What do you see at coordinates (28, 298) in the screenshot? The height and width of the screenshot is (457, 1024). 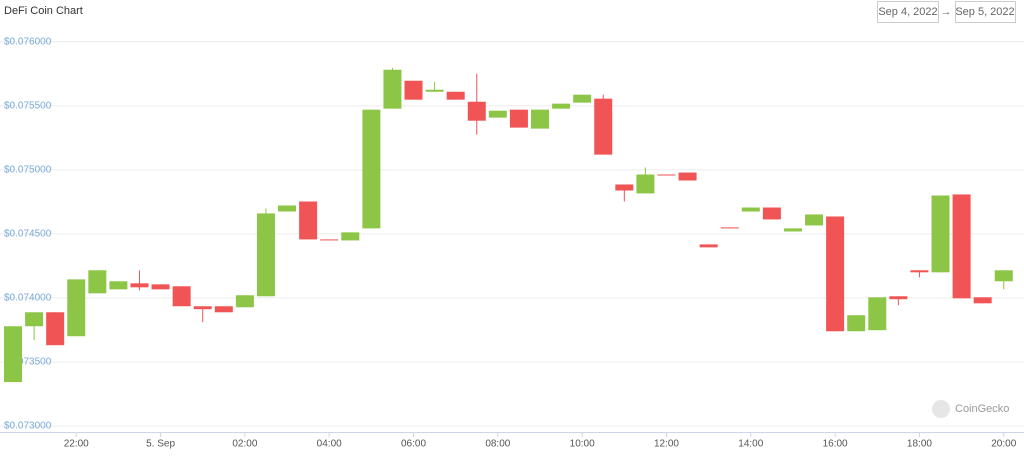 I see `y-tick-label: $0.074000` at bounding box center [28, 298].